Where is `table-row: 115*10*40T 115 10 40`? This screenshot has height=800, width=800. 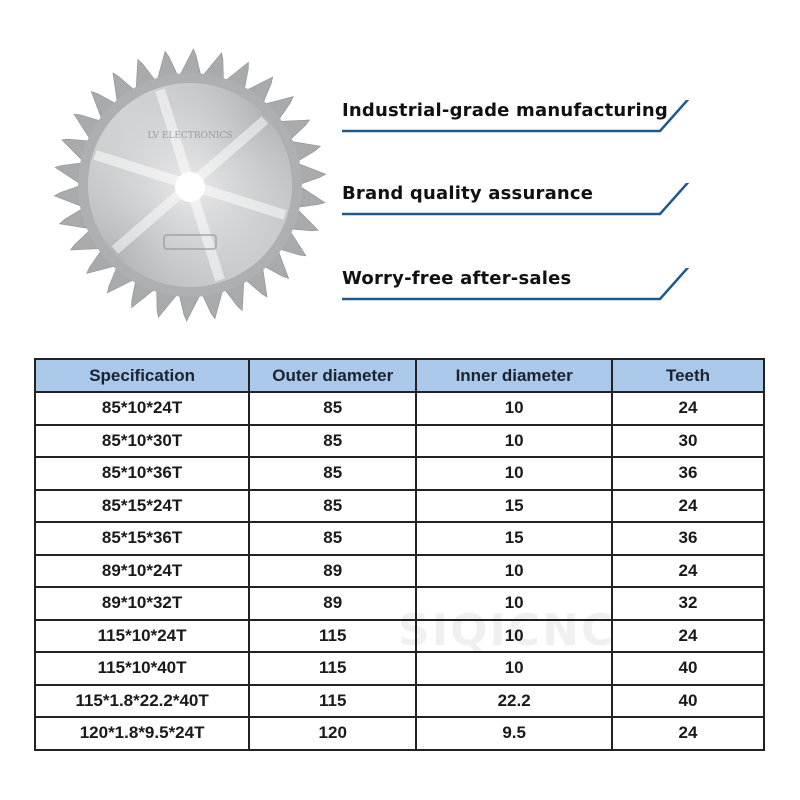
table-row: 115*10*40T 115 10 40 is located at coordinates (399, 668).